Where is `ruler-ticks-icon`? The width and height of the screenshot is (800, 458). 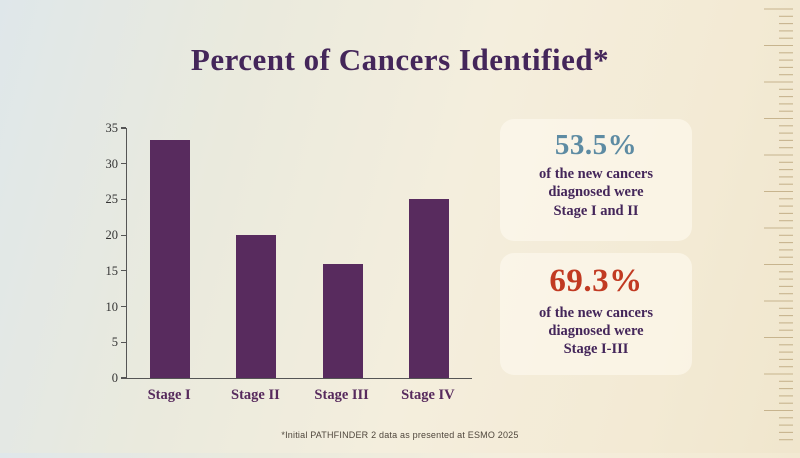 ruler-ticks-icon is located at coordinates (778, 224).